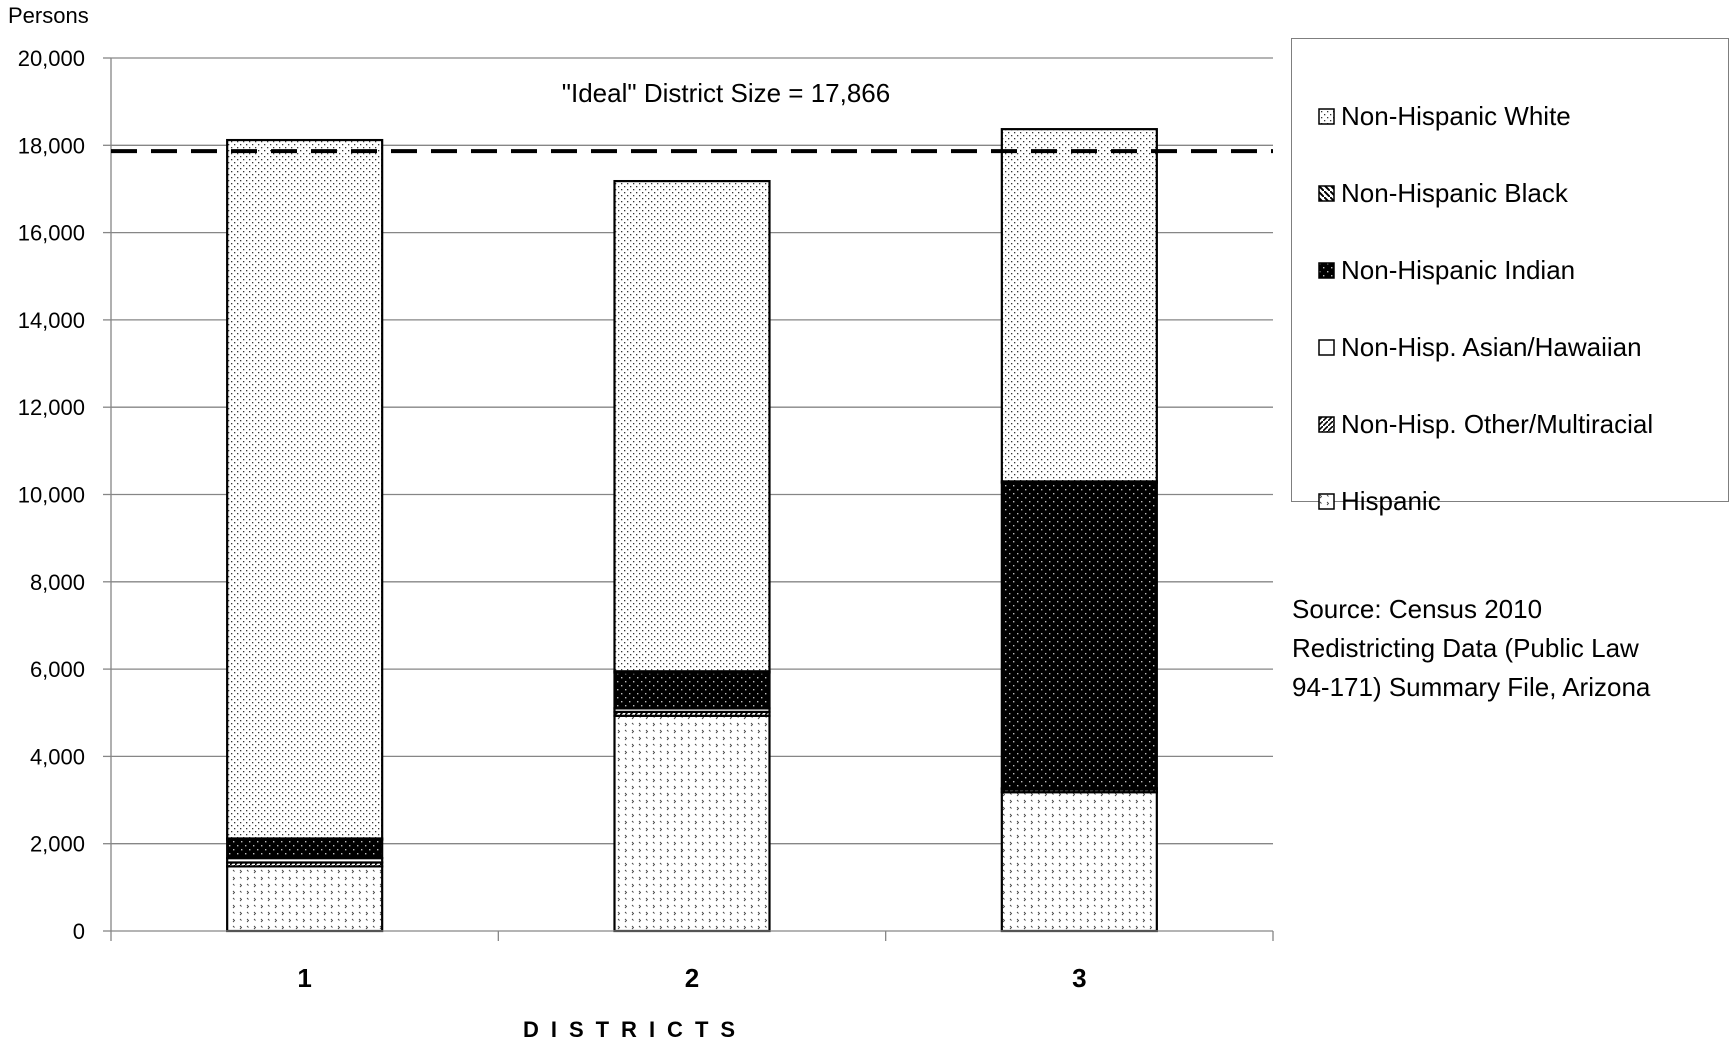 The width and height of the screenshot is (1730, 1041). I want to click on legend-label: Non-Hispanic Black, so click(1454, 192).